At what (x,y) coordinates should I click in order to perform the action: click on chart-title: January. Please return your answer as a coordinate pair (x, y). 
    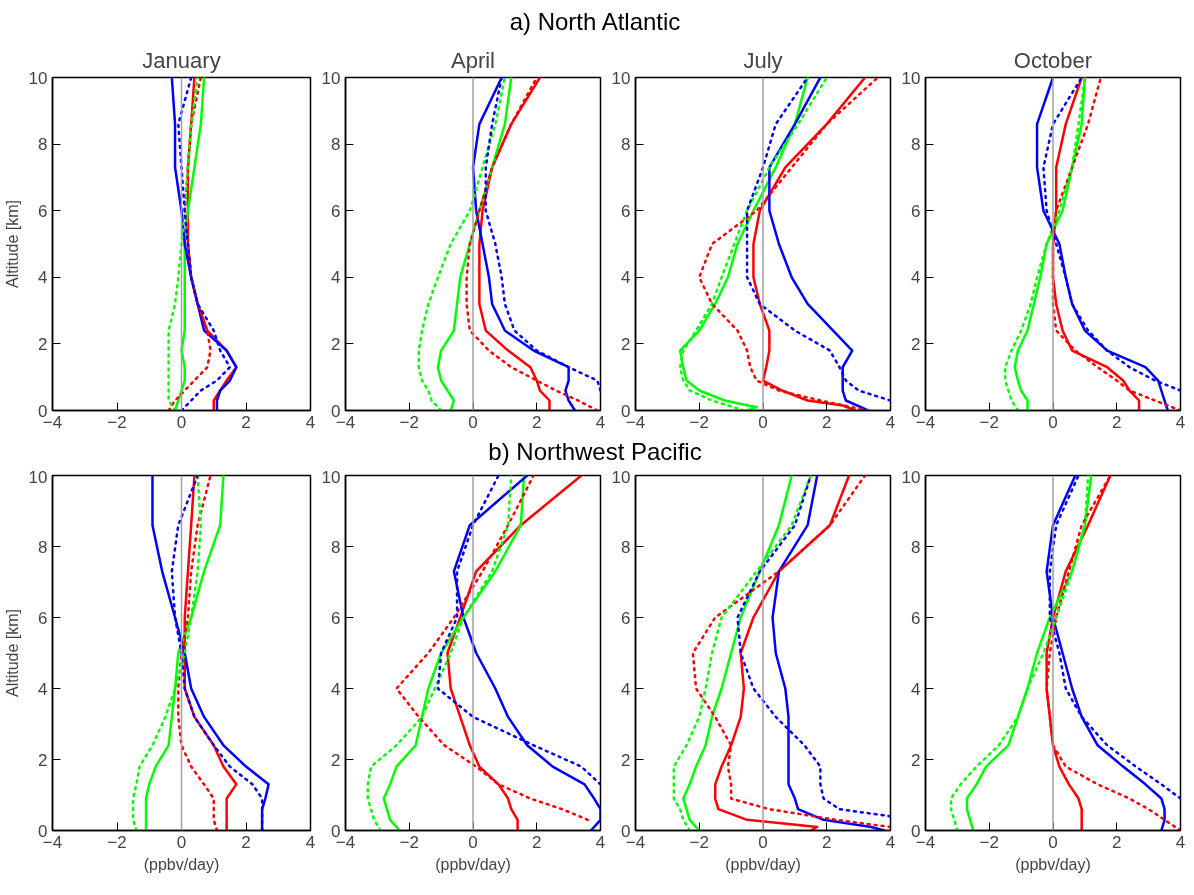
    Looking at the image, I should click on (181, 60).